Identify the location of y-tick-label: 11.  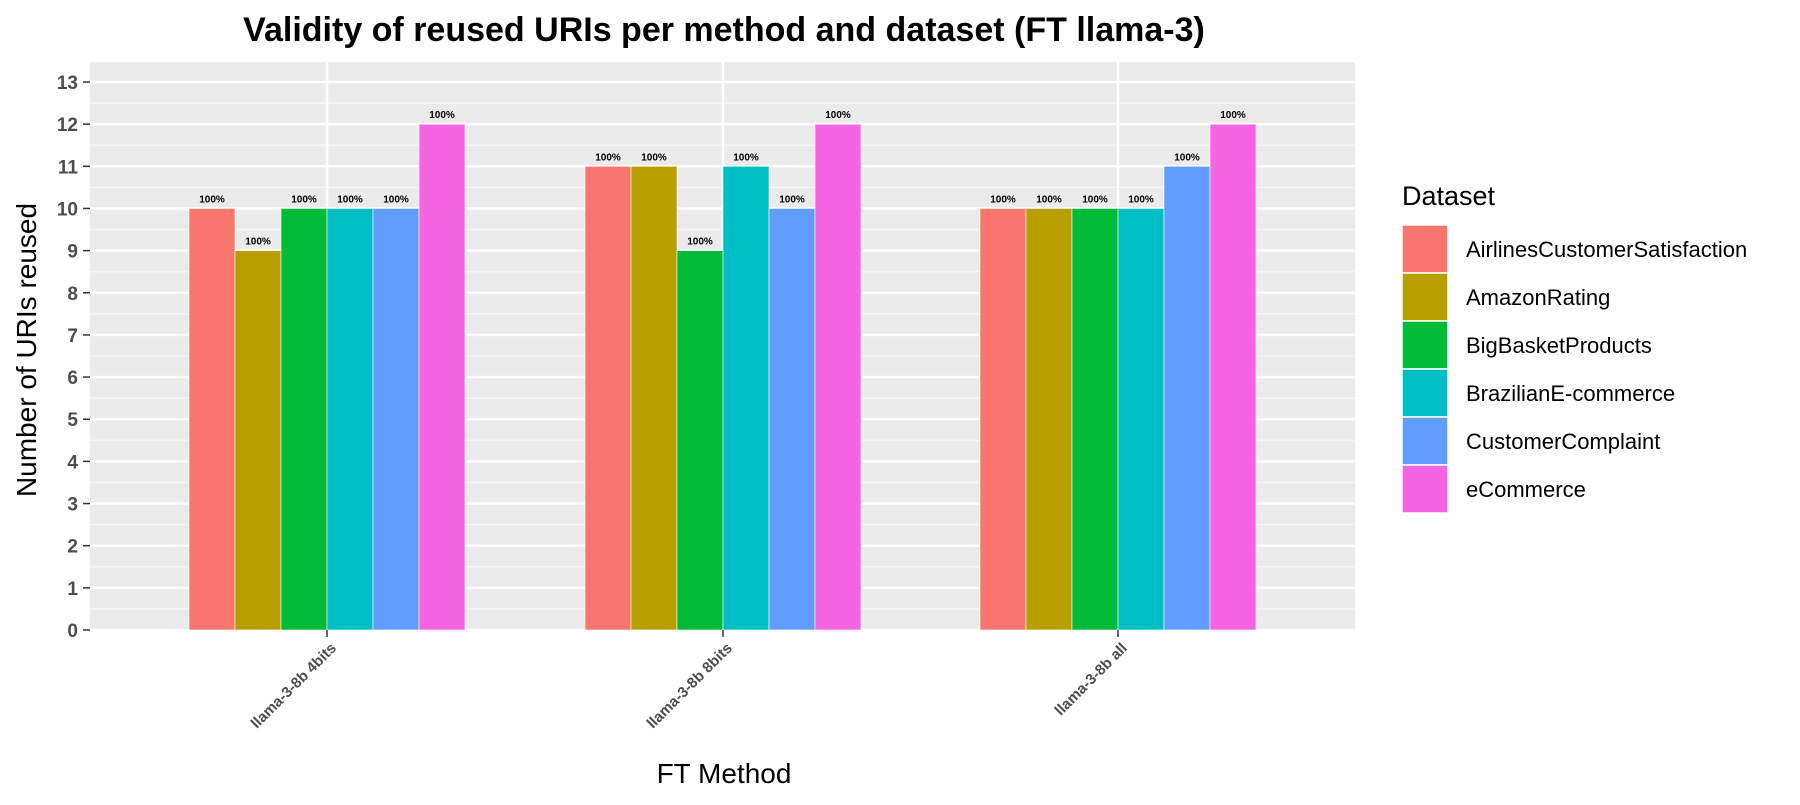
(68, 167).